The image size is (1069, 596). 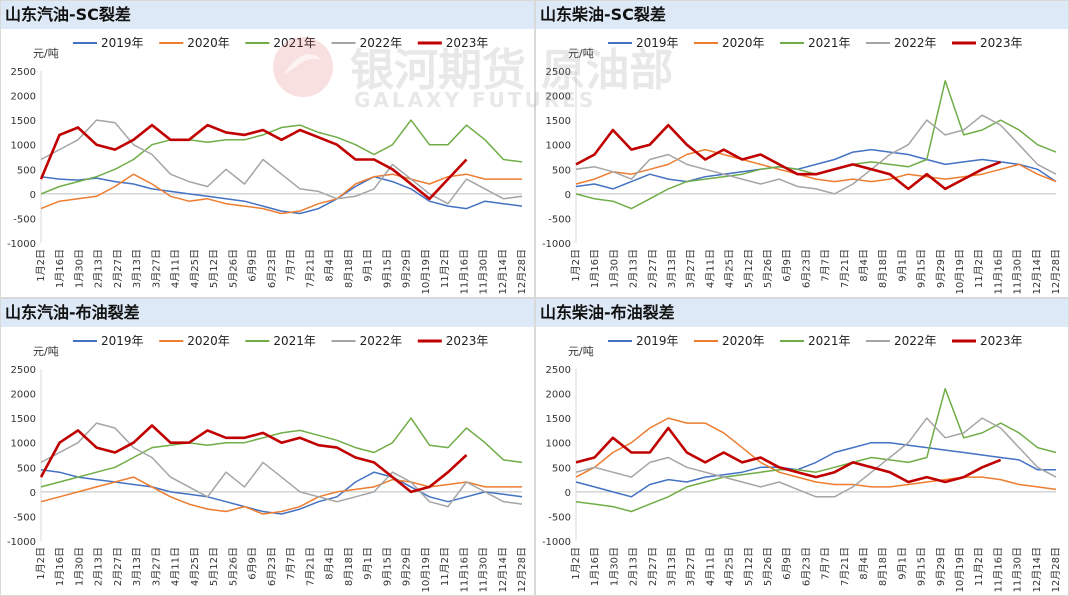 What do you see at coordinates (24, 517) in the screenshot?
I see `y-tick-label: -500` at bounding box center [24, 517].